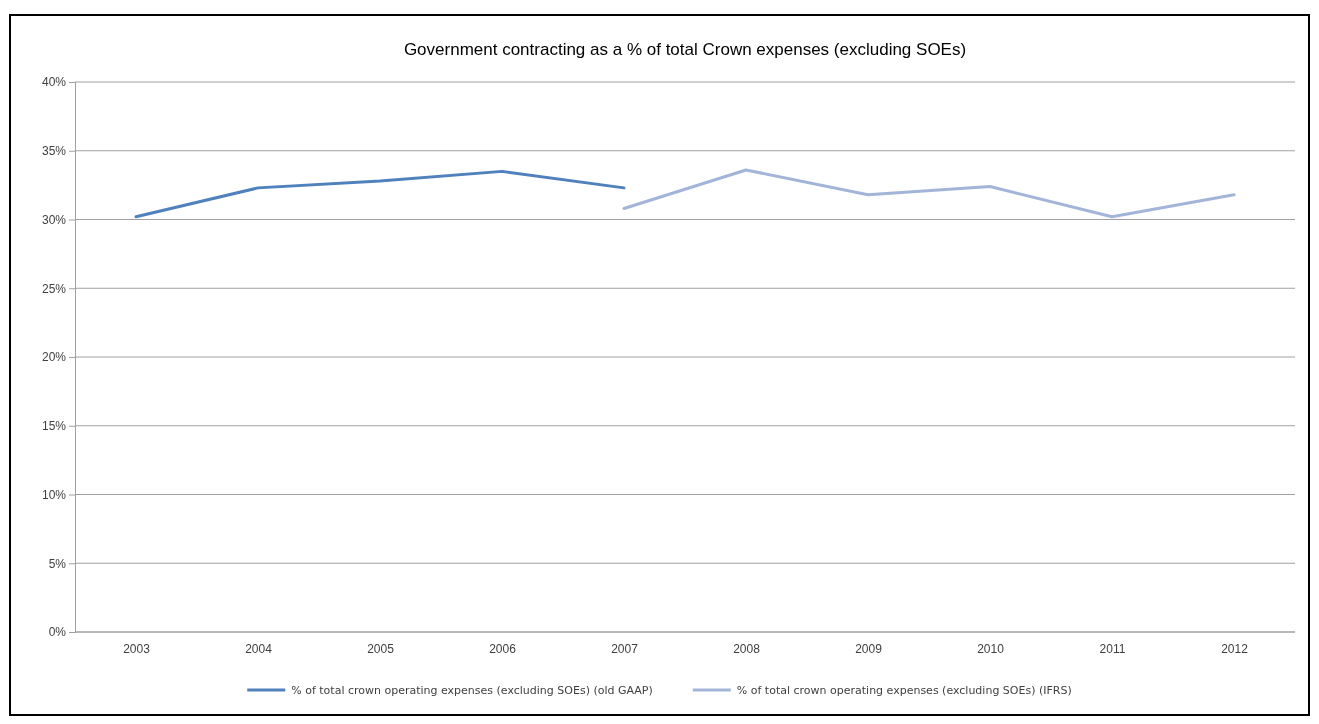  I want to click on y-tick-label: 30%, so click(54, 219).